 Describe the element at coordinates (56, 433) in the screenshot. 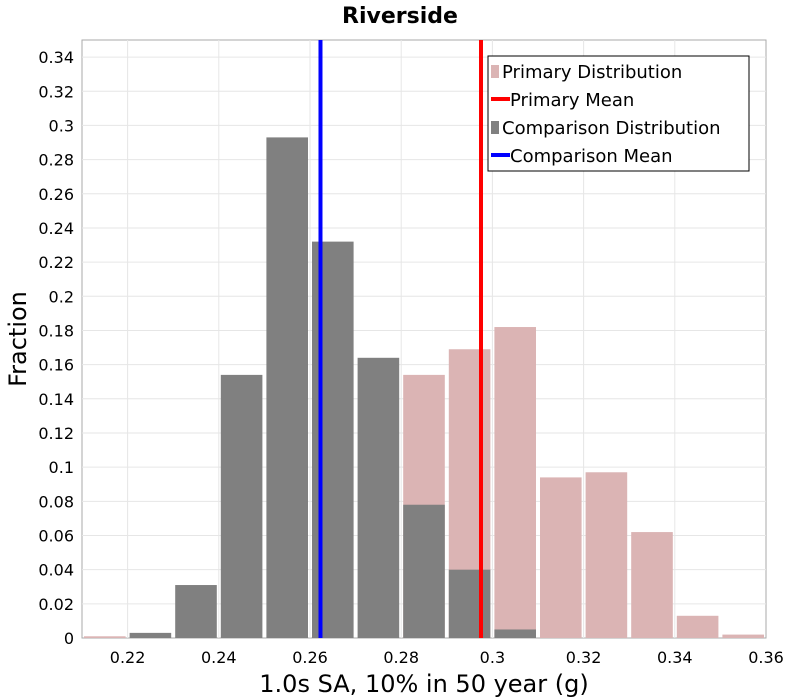

I see `y-tick-label: 0.12` at that location.